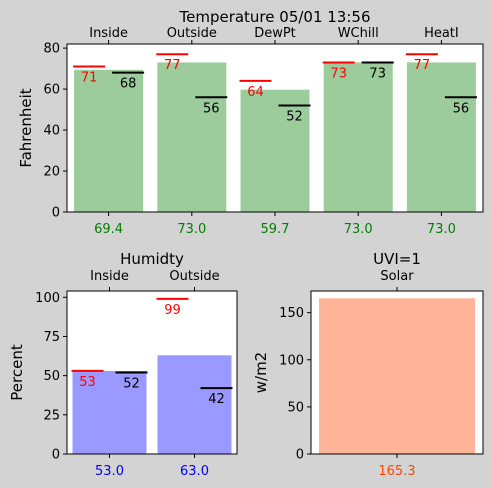  What do you see at coordinates (441, 137) in the screenshot?
I see `bar-heati` at bounding box center [441, 137].